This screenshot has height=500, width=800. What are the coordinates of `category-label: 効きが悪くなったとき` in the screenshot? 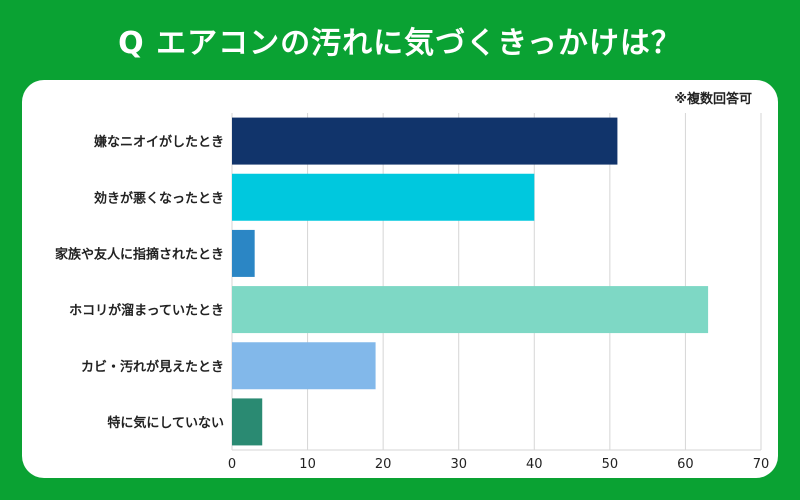 It's located at (159, 198).